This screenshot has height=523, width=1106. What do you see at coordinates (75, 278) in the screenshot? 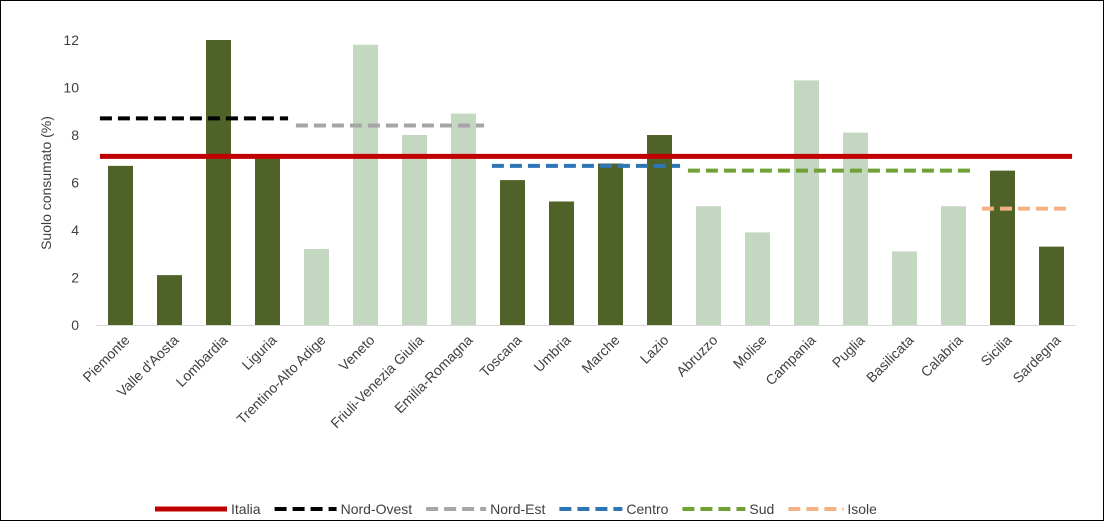
I see `y-tick-label: 2` at bounding box center [75, 278].